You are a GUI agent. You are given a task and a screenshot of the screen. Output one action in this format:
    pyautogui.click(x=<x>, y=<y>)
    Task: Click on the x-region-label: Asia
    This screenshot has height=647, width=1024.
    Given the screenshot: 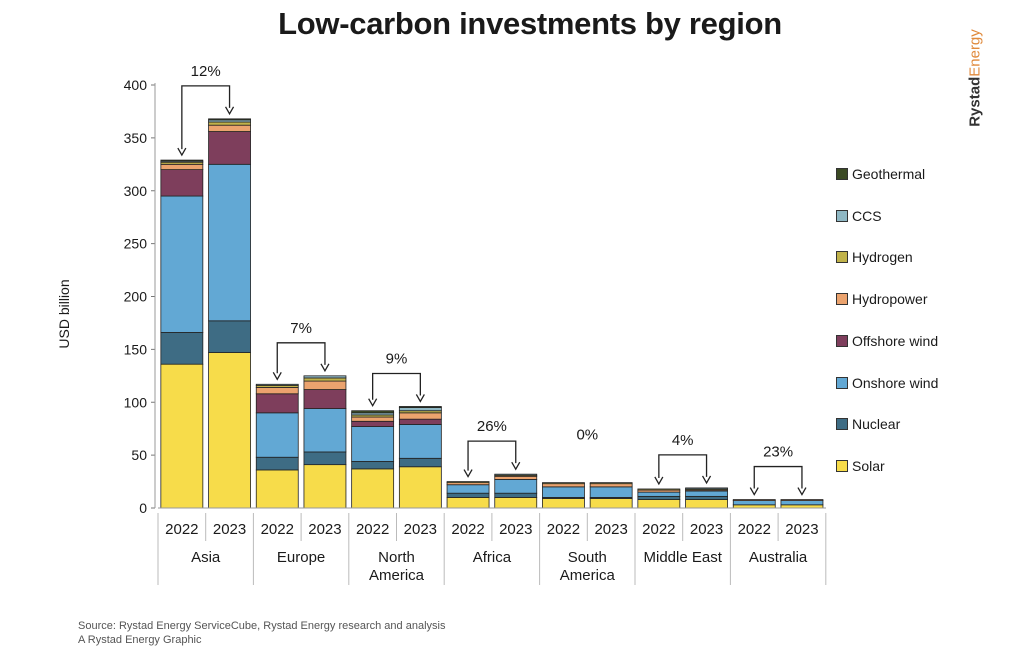 What is the action you would take?
    pyautogui.click(x=206, y=557)
    